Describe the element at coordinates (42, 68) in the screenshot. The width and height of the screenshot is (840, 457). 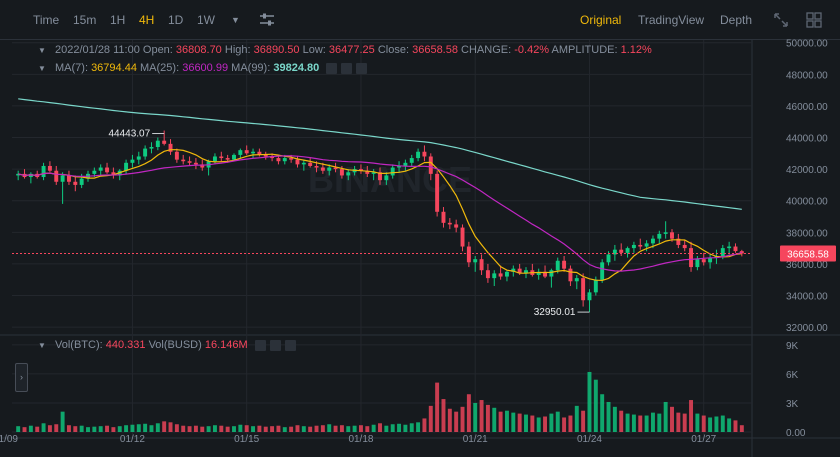
I see `collapse-ma-caret-icon: ▼` at that location.